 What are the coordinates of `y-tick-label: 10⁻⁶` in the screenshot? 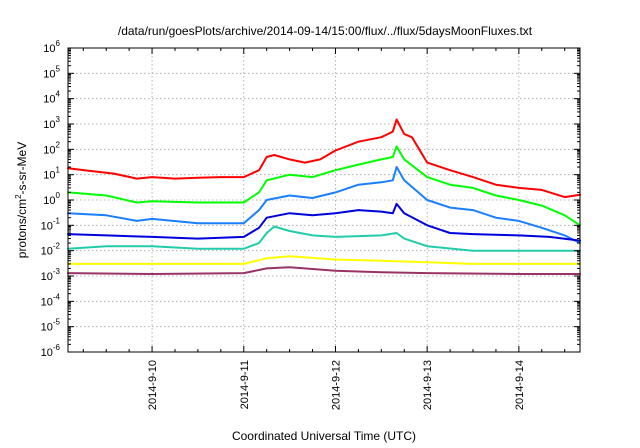 It's located at (51, 351).